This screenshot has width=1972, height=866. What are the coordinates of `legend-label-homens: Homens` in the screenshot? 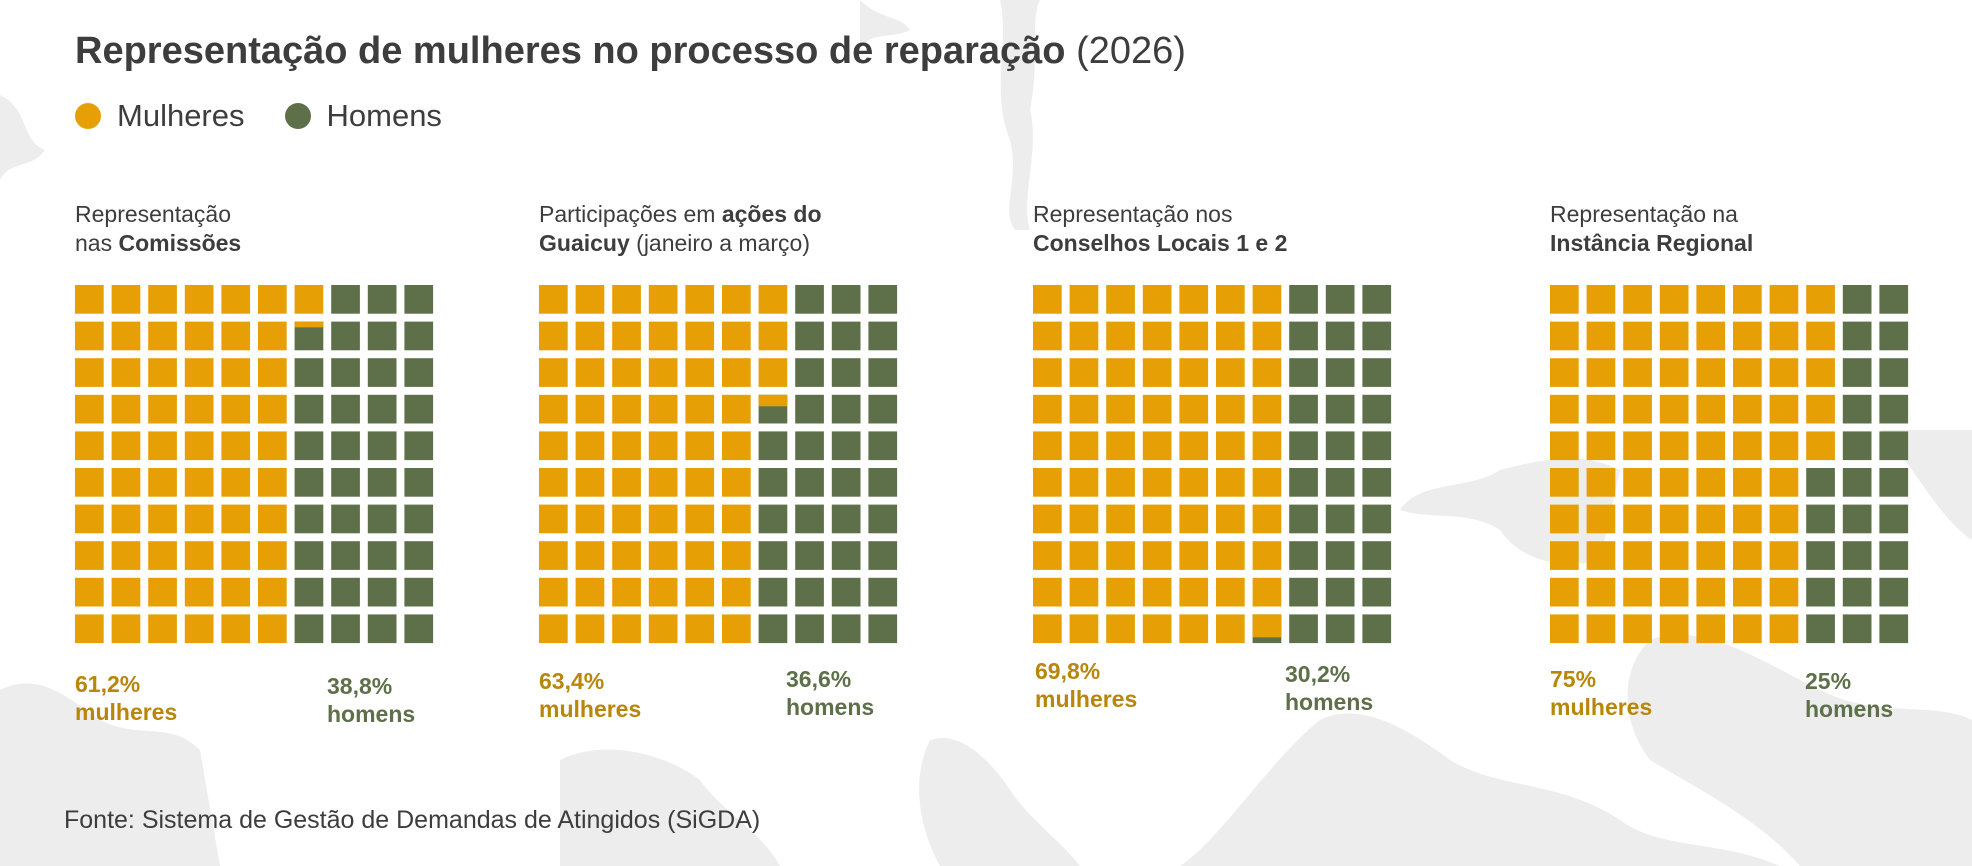 It's located at (384, 115).